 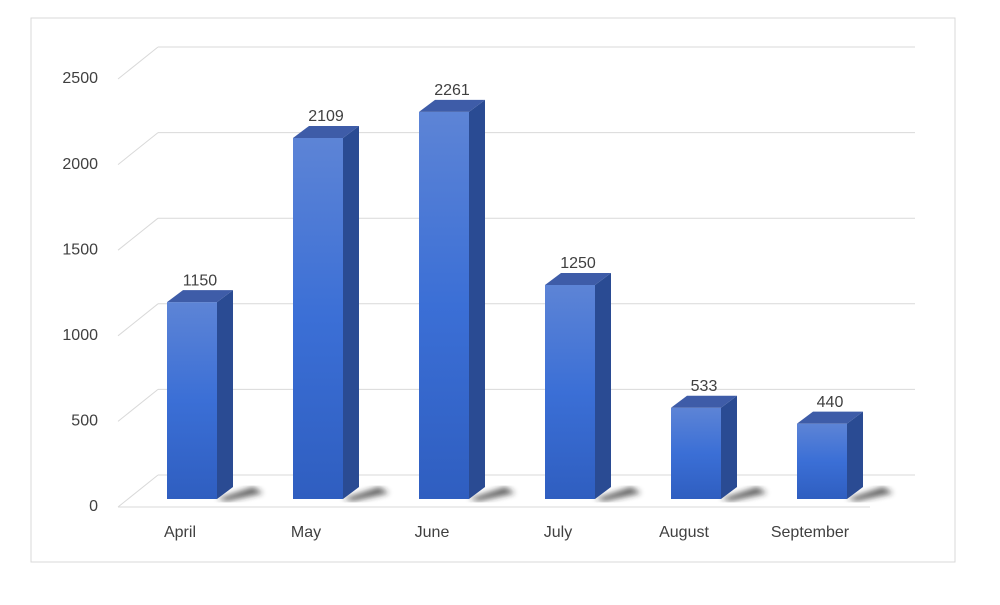 I want to click on x-tick-label: May, so click(x=306, y=532).